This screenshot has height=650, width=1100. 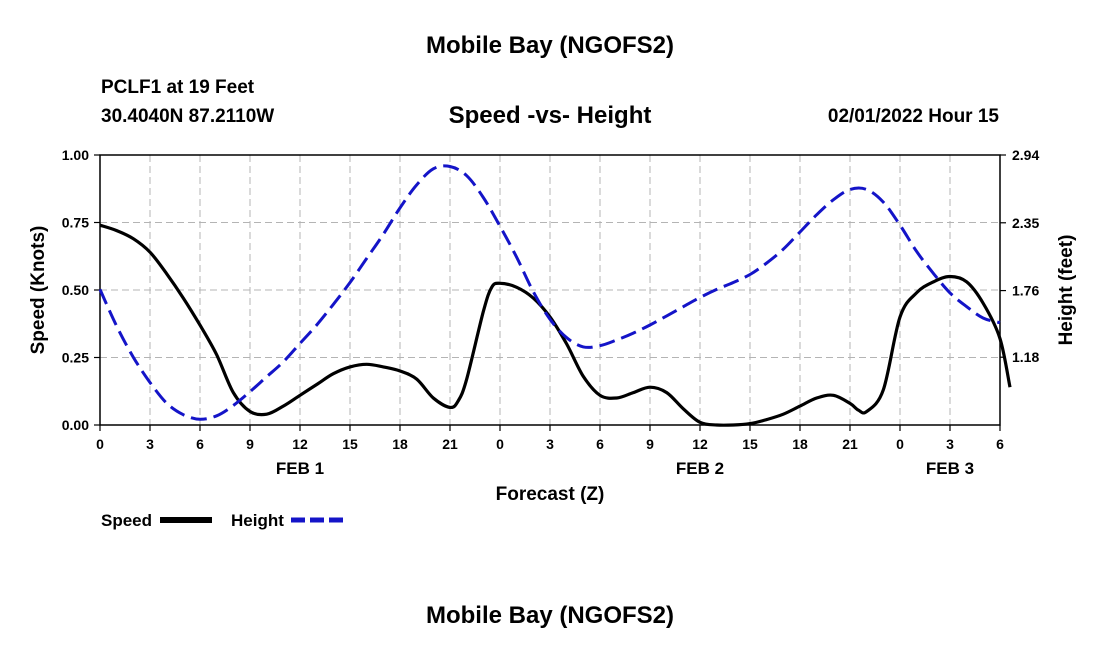 I want to click on date-labels: FEB 1 FEB 2 FEB 3, so click(x=625, y=468).